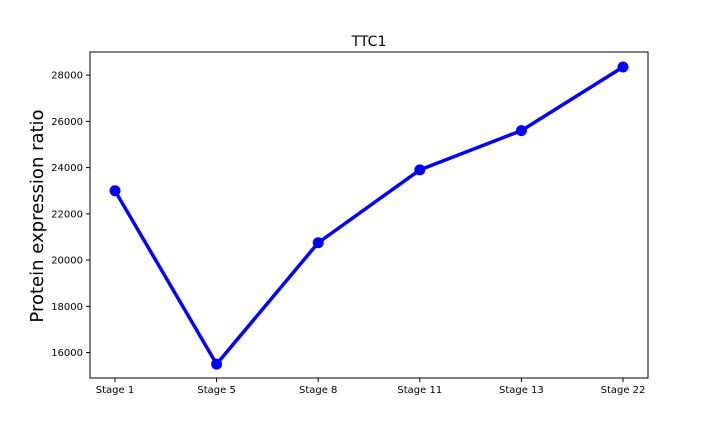  Describe the element at coordinates (67, 261) in the screenshot. I see `y-tick-label: 20000` at that location.